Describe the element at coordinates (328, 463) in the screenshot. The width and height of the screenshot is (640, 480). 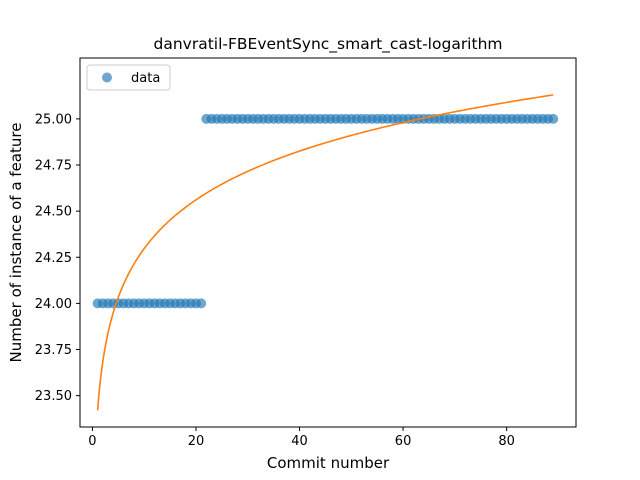
I see `x-axis-title: Commit number` at that location.